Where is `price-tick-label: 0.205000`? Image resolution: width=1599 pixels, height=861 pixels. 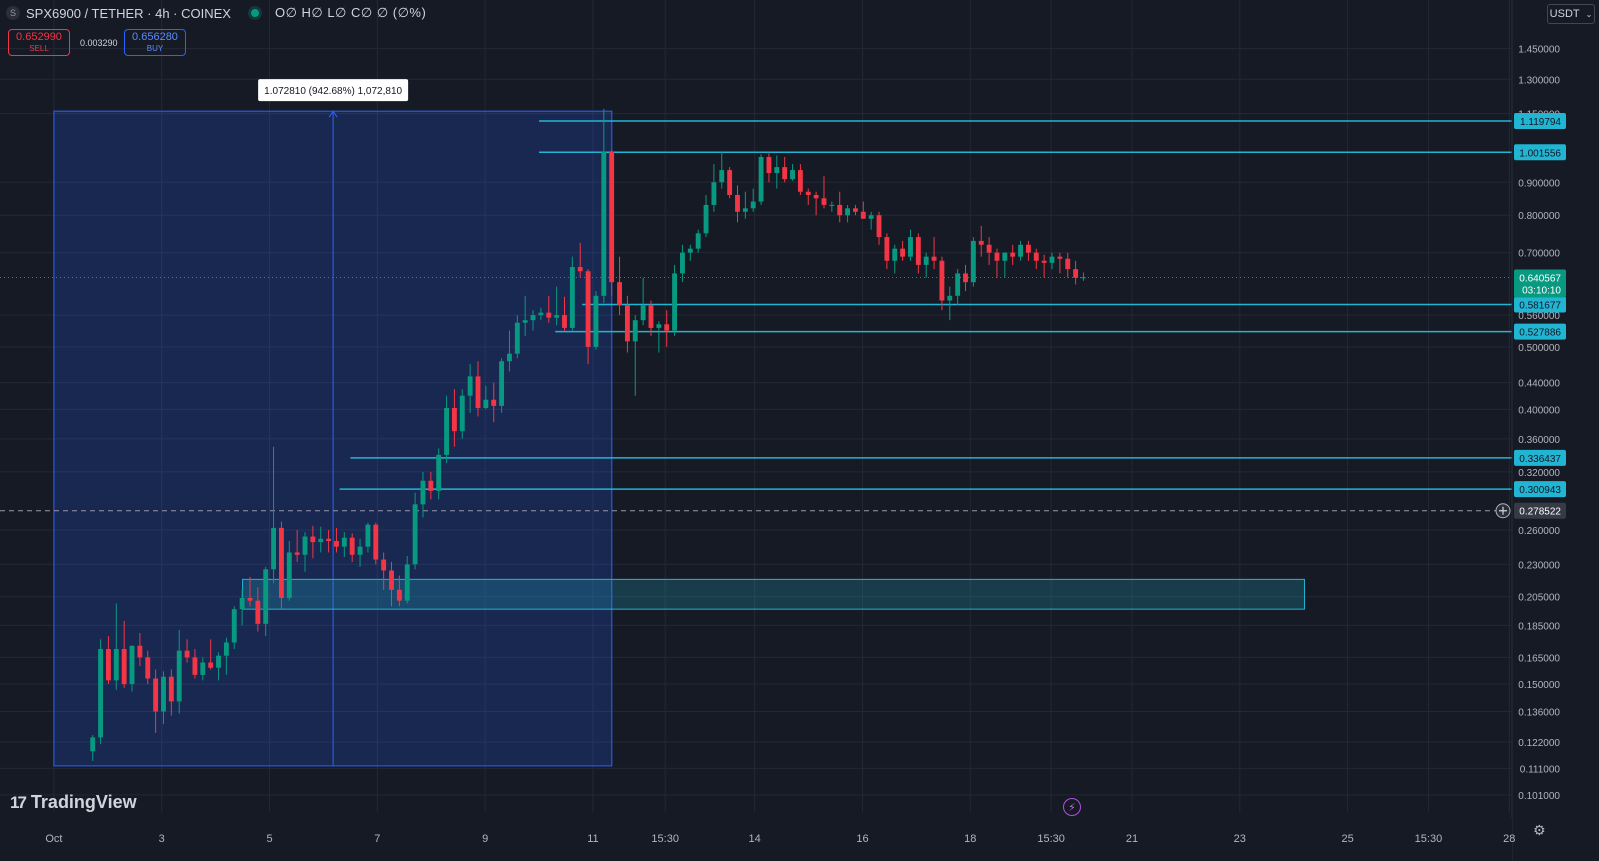 price-tick-label: 0.205000 is located at coordinates (1539, 598).